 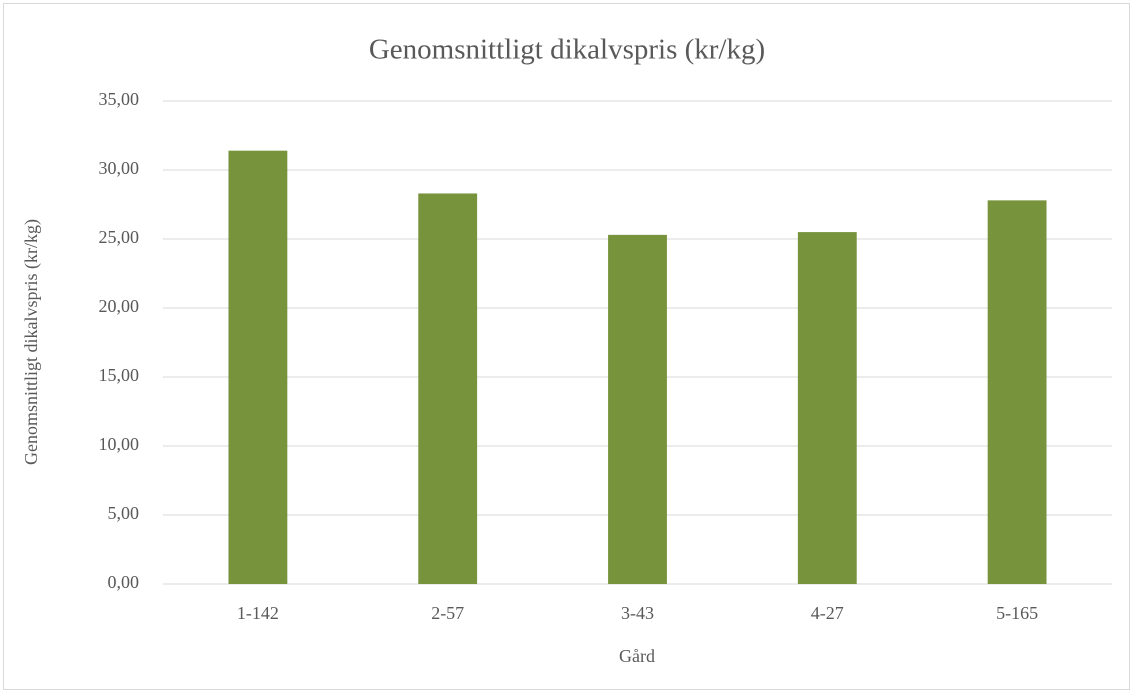 What do you see at coordinates (119, 375) in the screenshot?
I see `y-tick-label: 15,00` at bounding box center [119, 375].